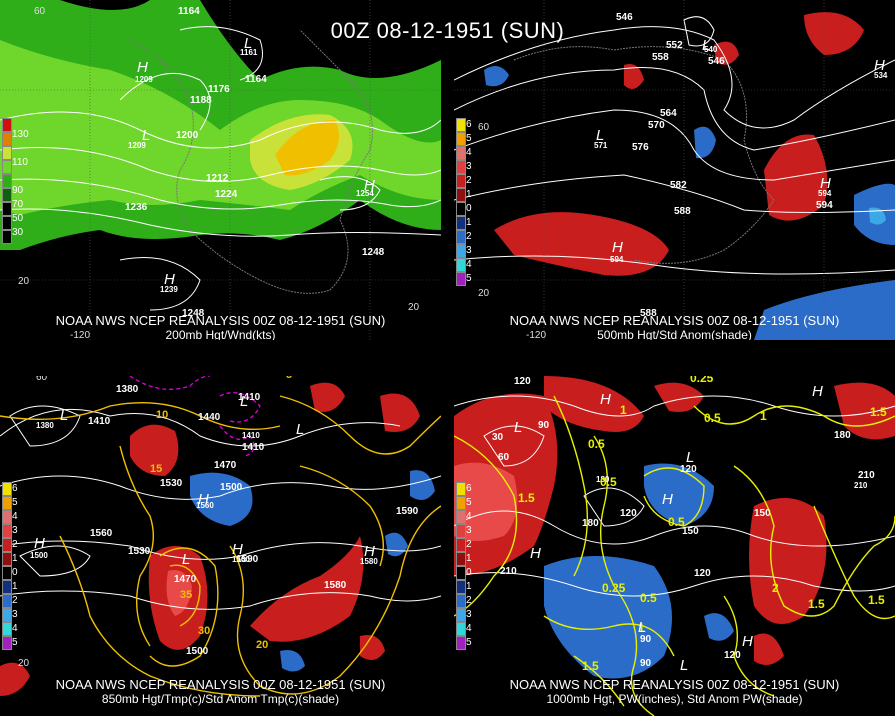 This screenshot has width=895, height=716. I want to click on height-label: 1560, so click(241, 559).